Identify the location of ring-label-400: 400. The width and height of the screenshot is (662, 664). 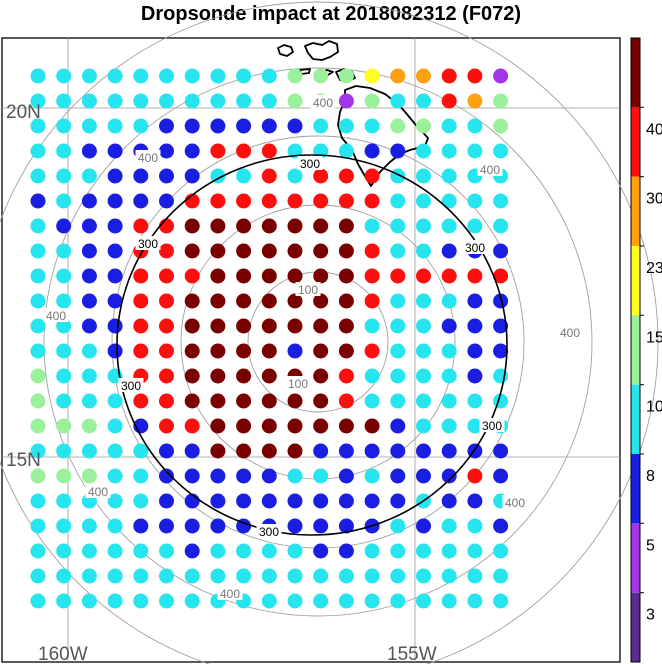
(490, 170).